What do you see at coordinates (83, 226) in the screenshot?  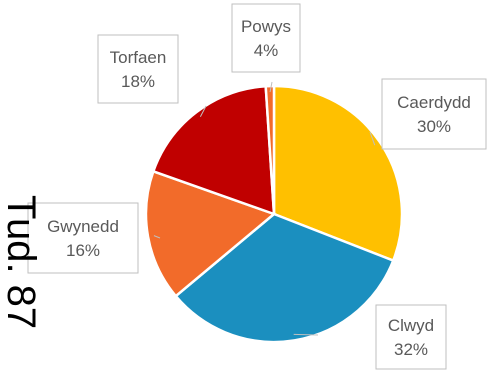 I see `slice-label-gwynedd: Gwynedd` at bounding box center [83, 226].